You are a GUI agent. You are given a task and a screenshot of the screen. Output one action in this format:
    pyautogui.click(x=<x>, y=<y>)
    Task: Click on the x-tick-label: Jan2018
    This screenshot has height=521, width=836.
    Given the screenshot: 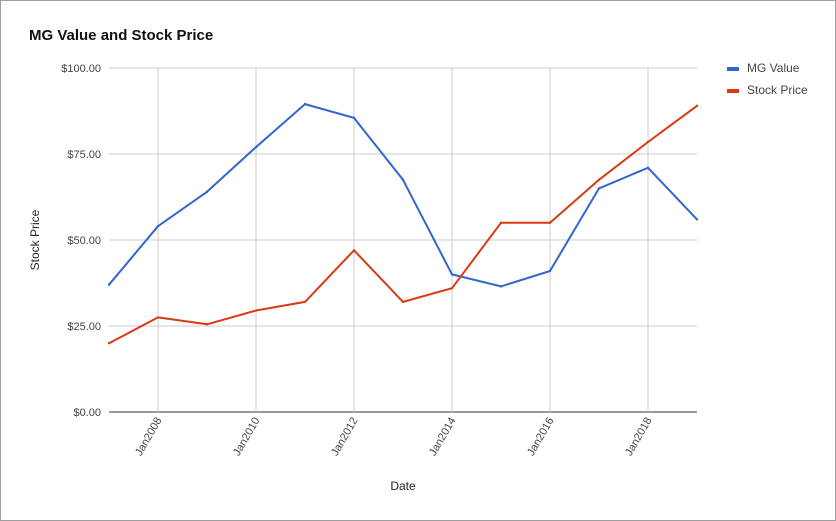 What is the action you would take?
    pyautogui.click(x=639, y=437)
    